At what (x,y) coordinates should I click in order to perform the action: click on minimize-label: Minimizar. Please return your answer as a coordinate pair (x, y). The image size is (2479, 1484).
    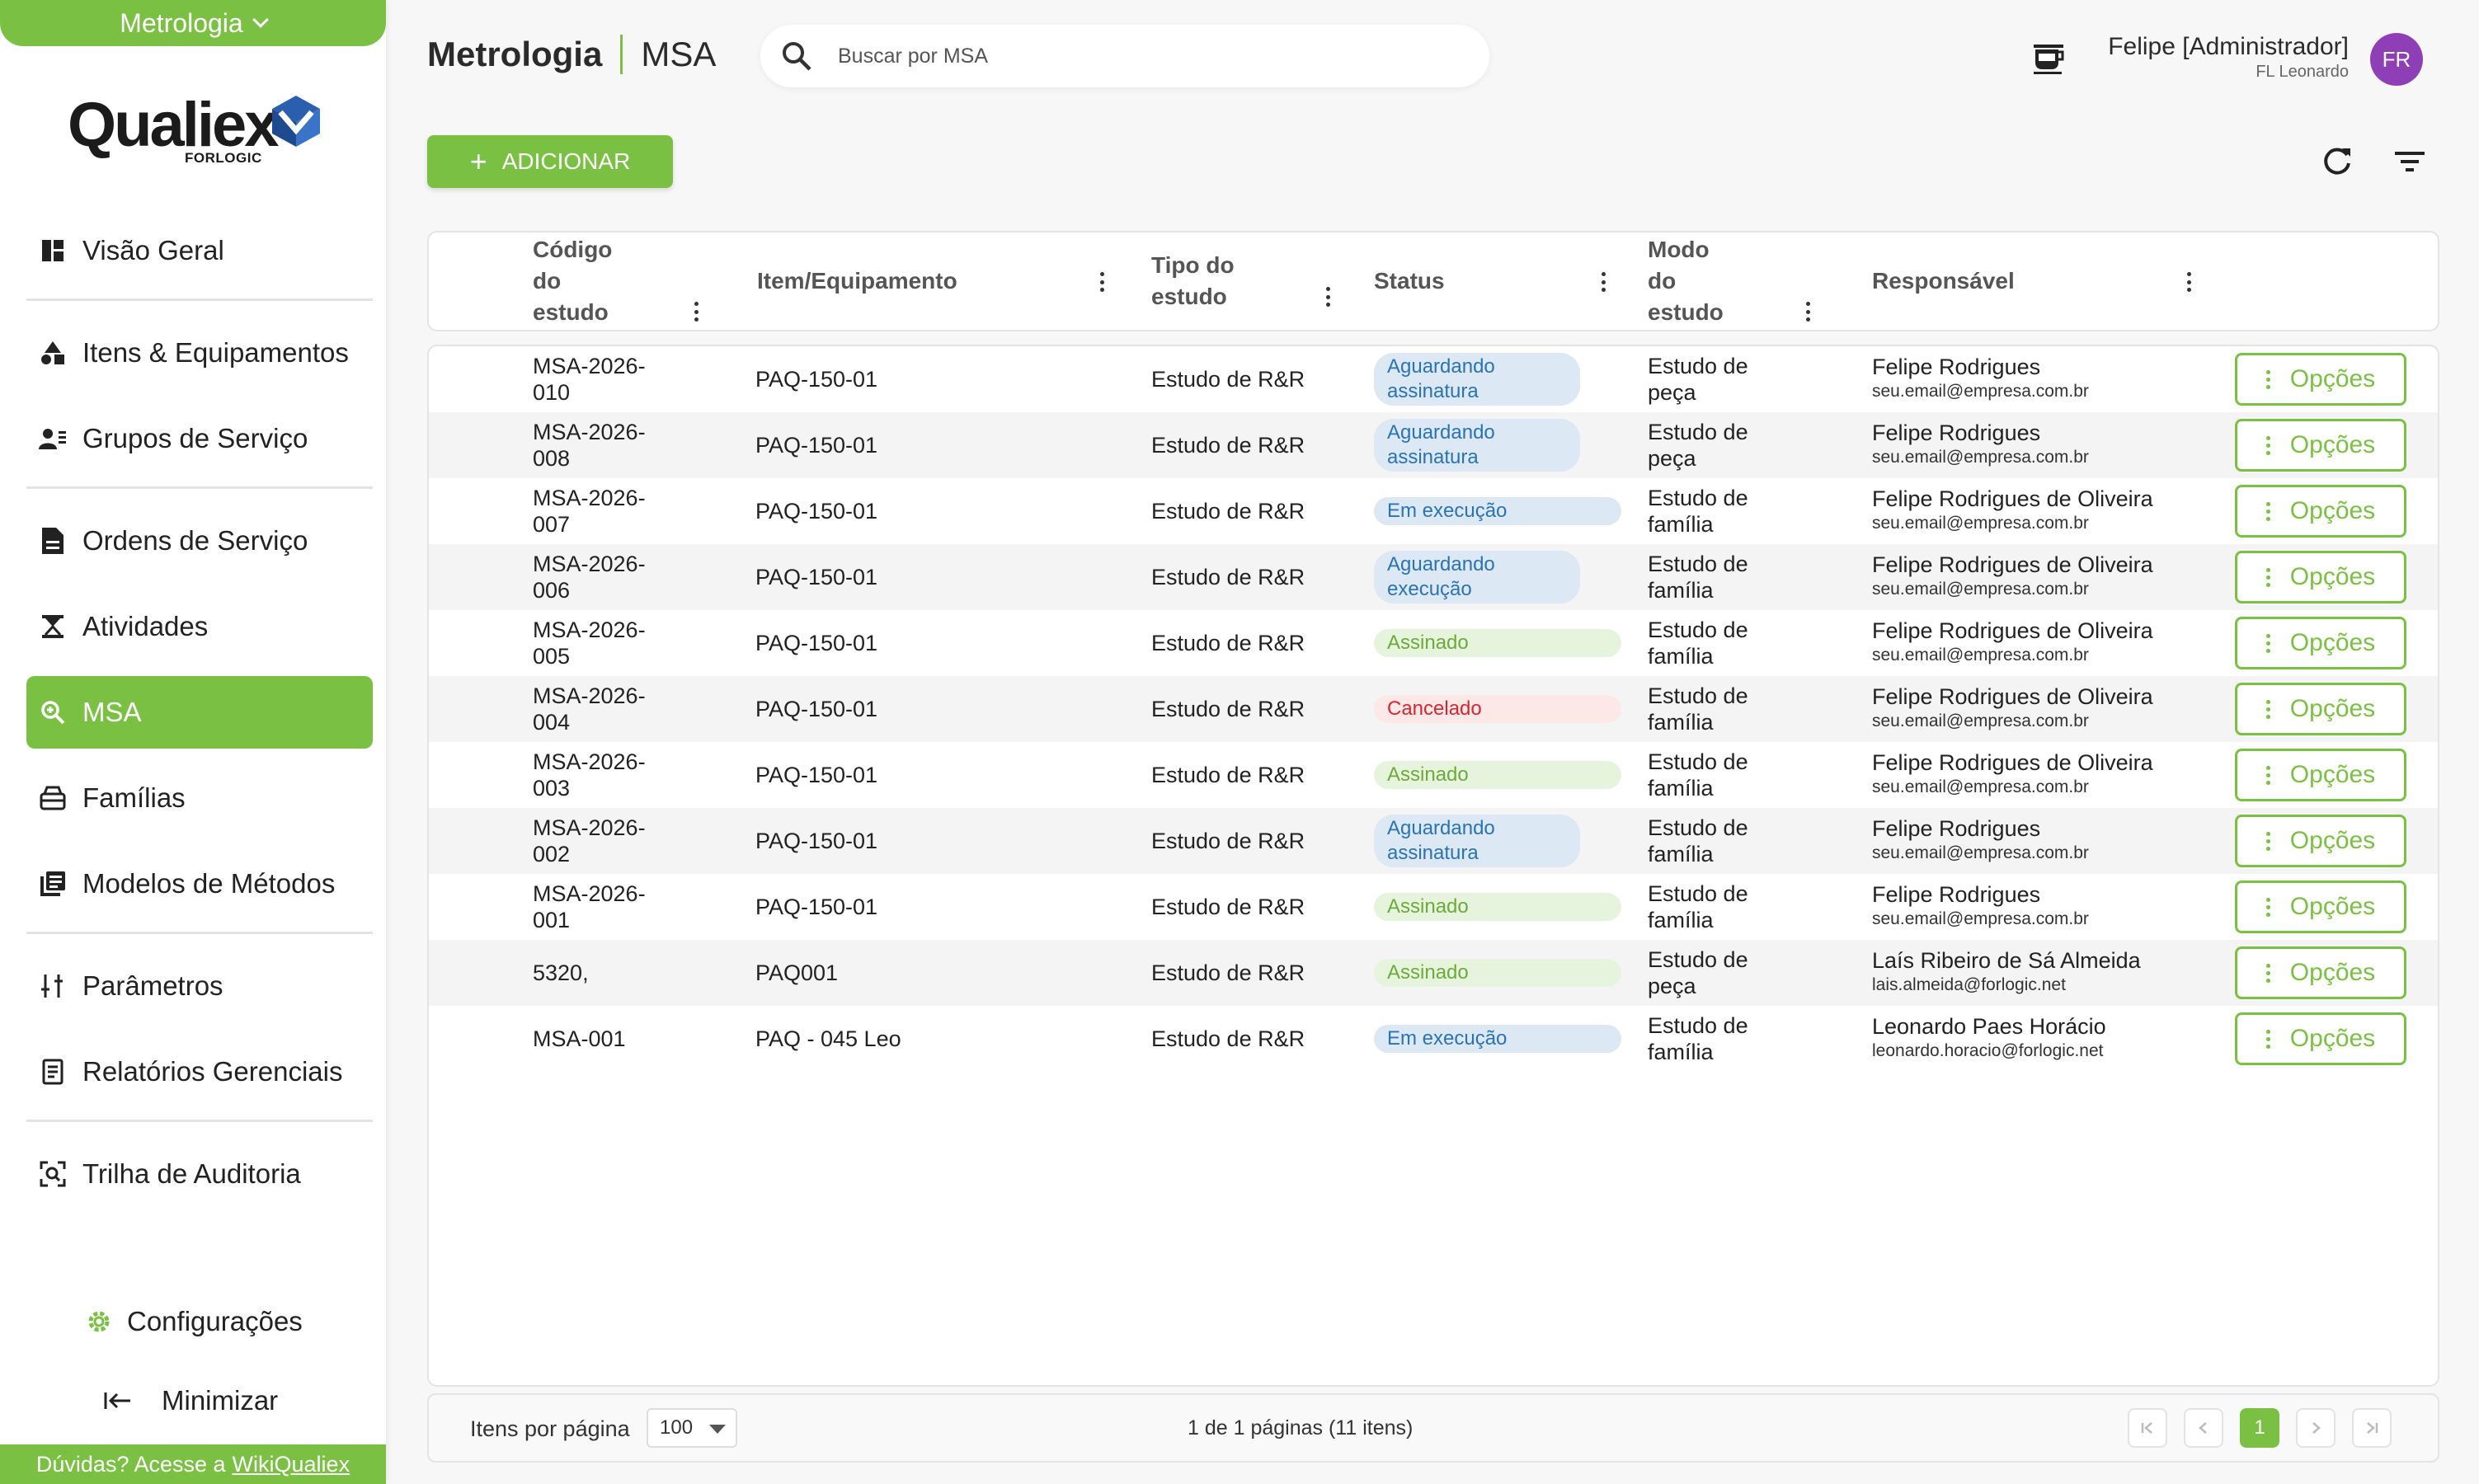
    Looking at the image, I should click on (220, 1400).